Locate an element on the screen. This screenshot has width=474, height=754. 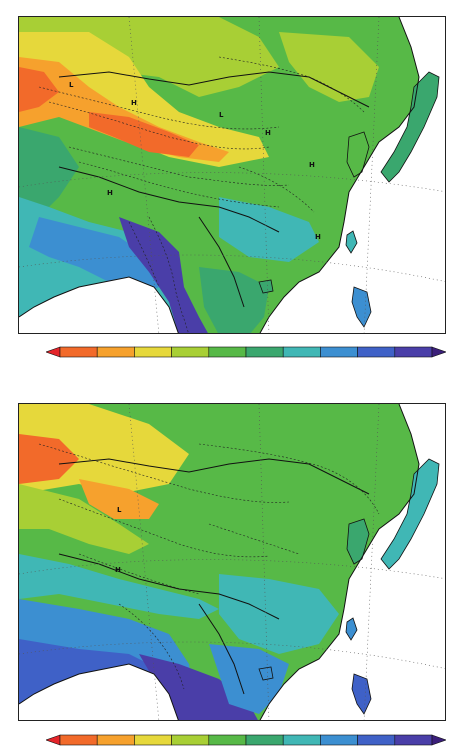
top-taiwan is located at coordinates (351, 242).